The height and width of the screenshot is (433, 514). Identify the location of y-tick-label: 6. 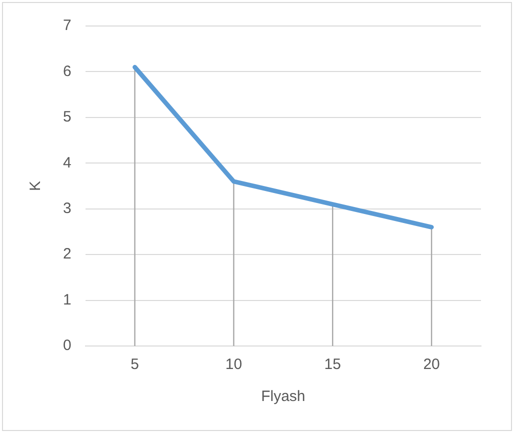
(67, 71).